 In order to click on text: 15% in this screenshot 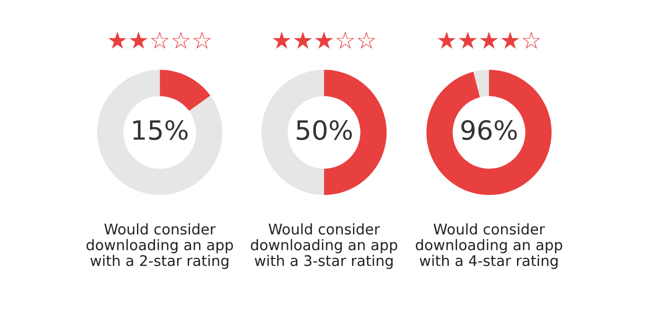, I will do `click(160, 130)`.